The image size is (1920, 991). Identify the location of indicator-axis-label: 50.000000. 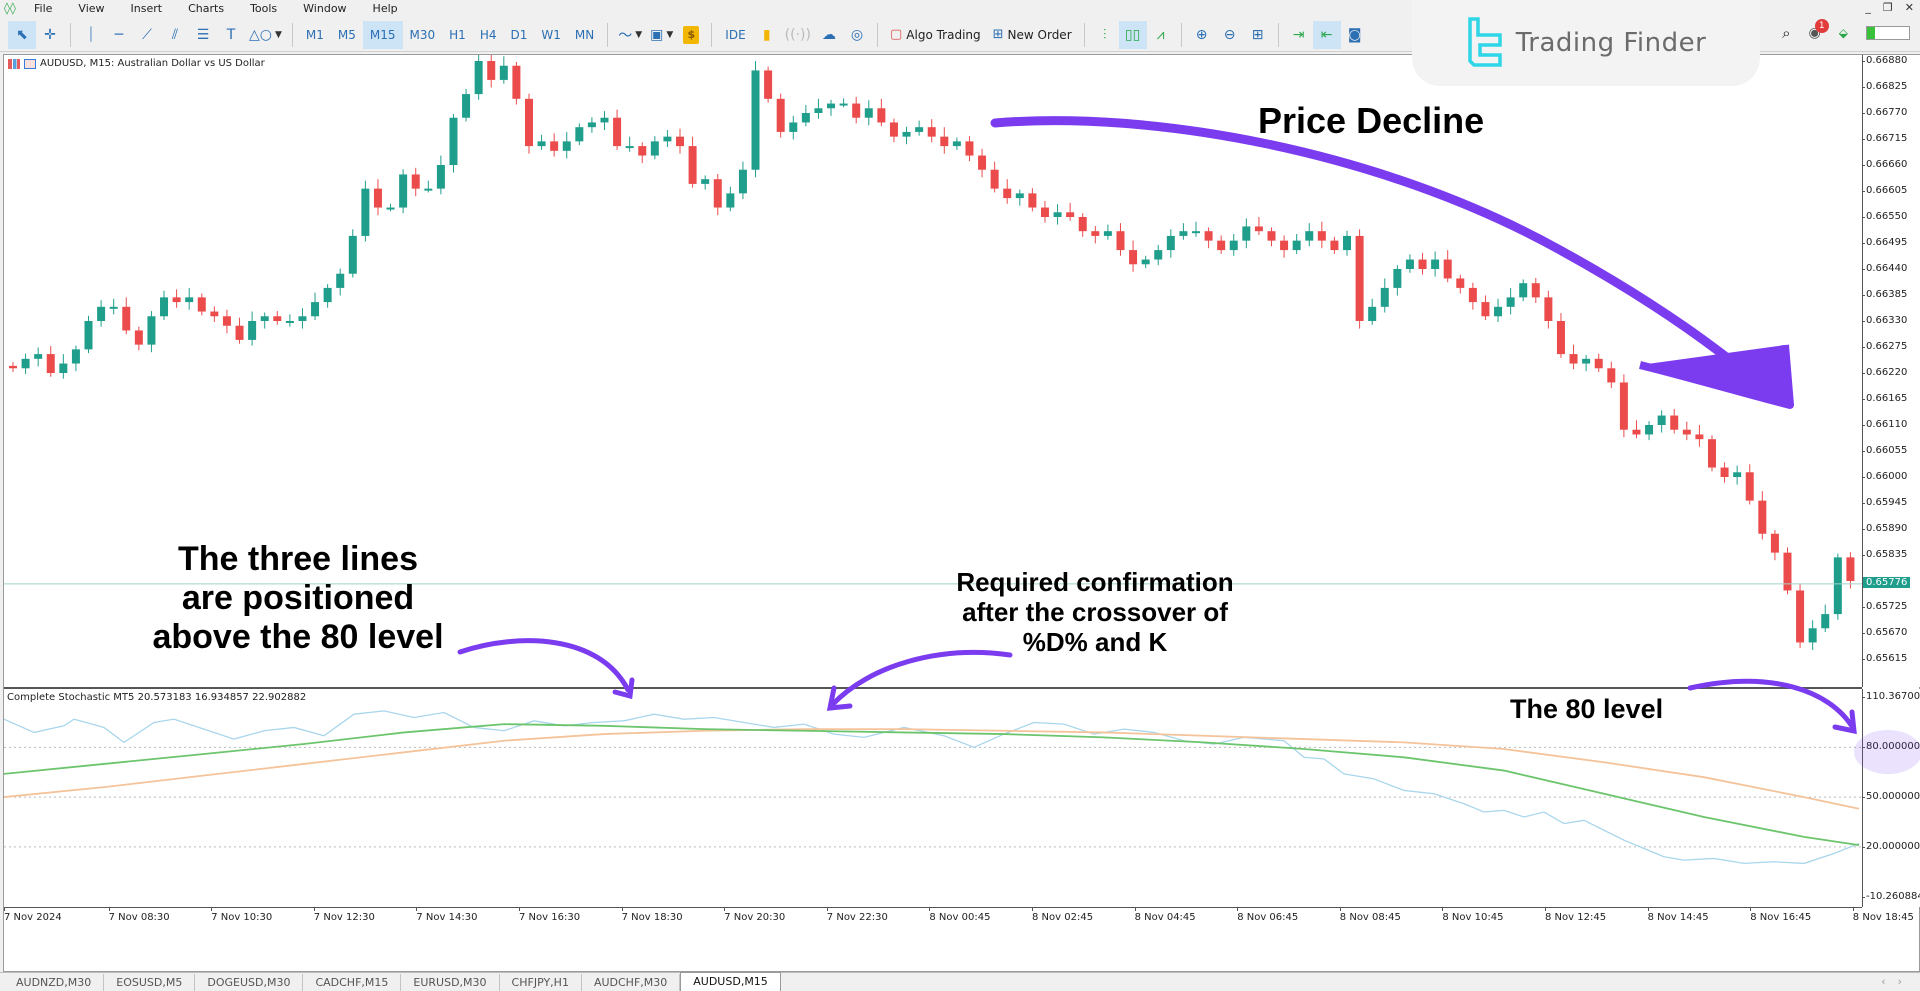
(1890, 797).